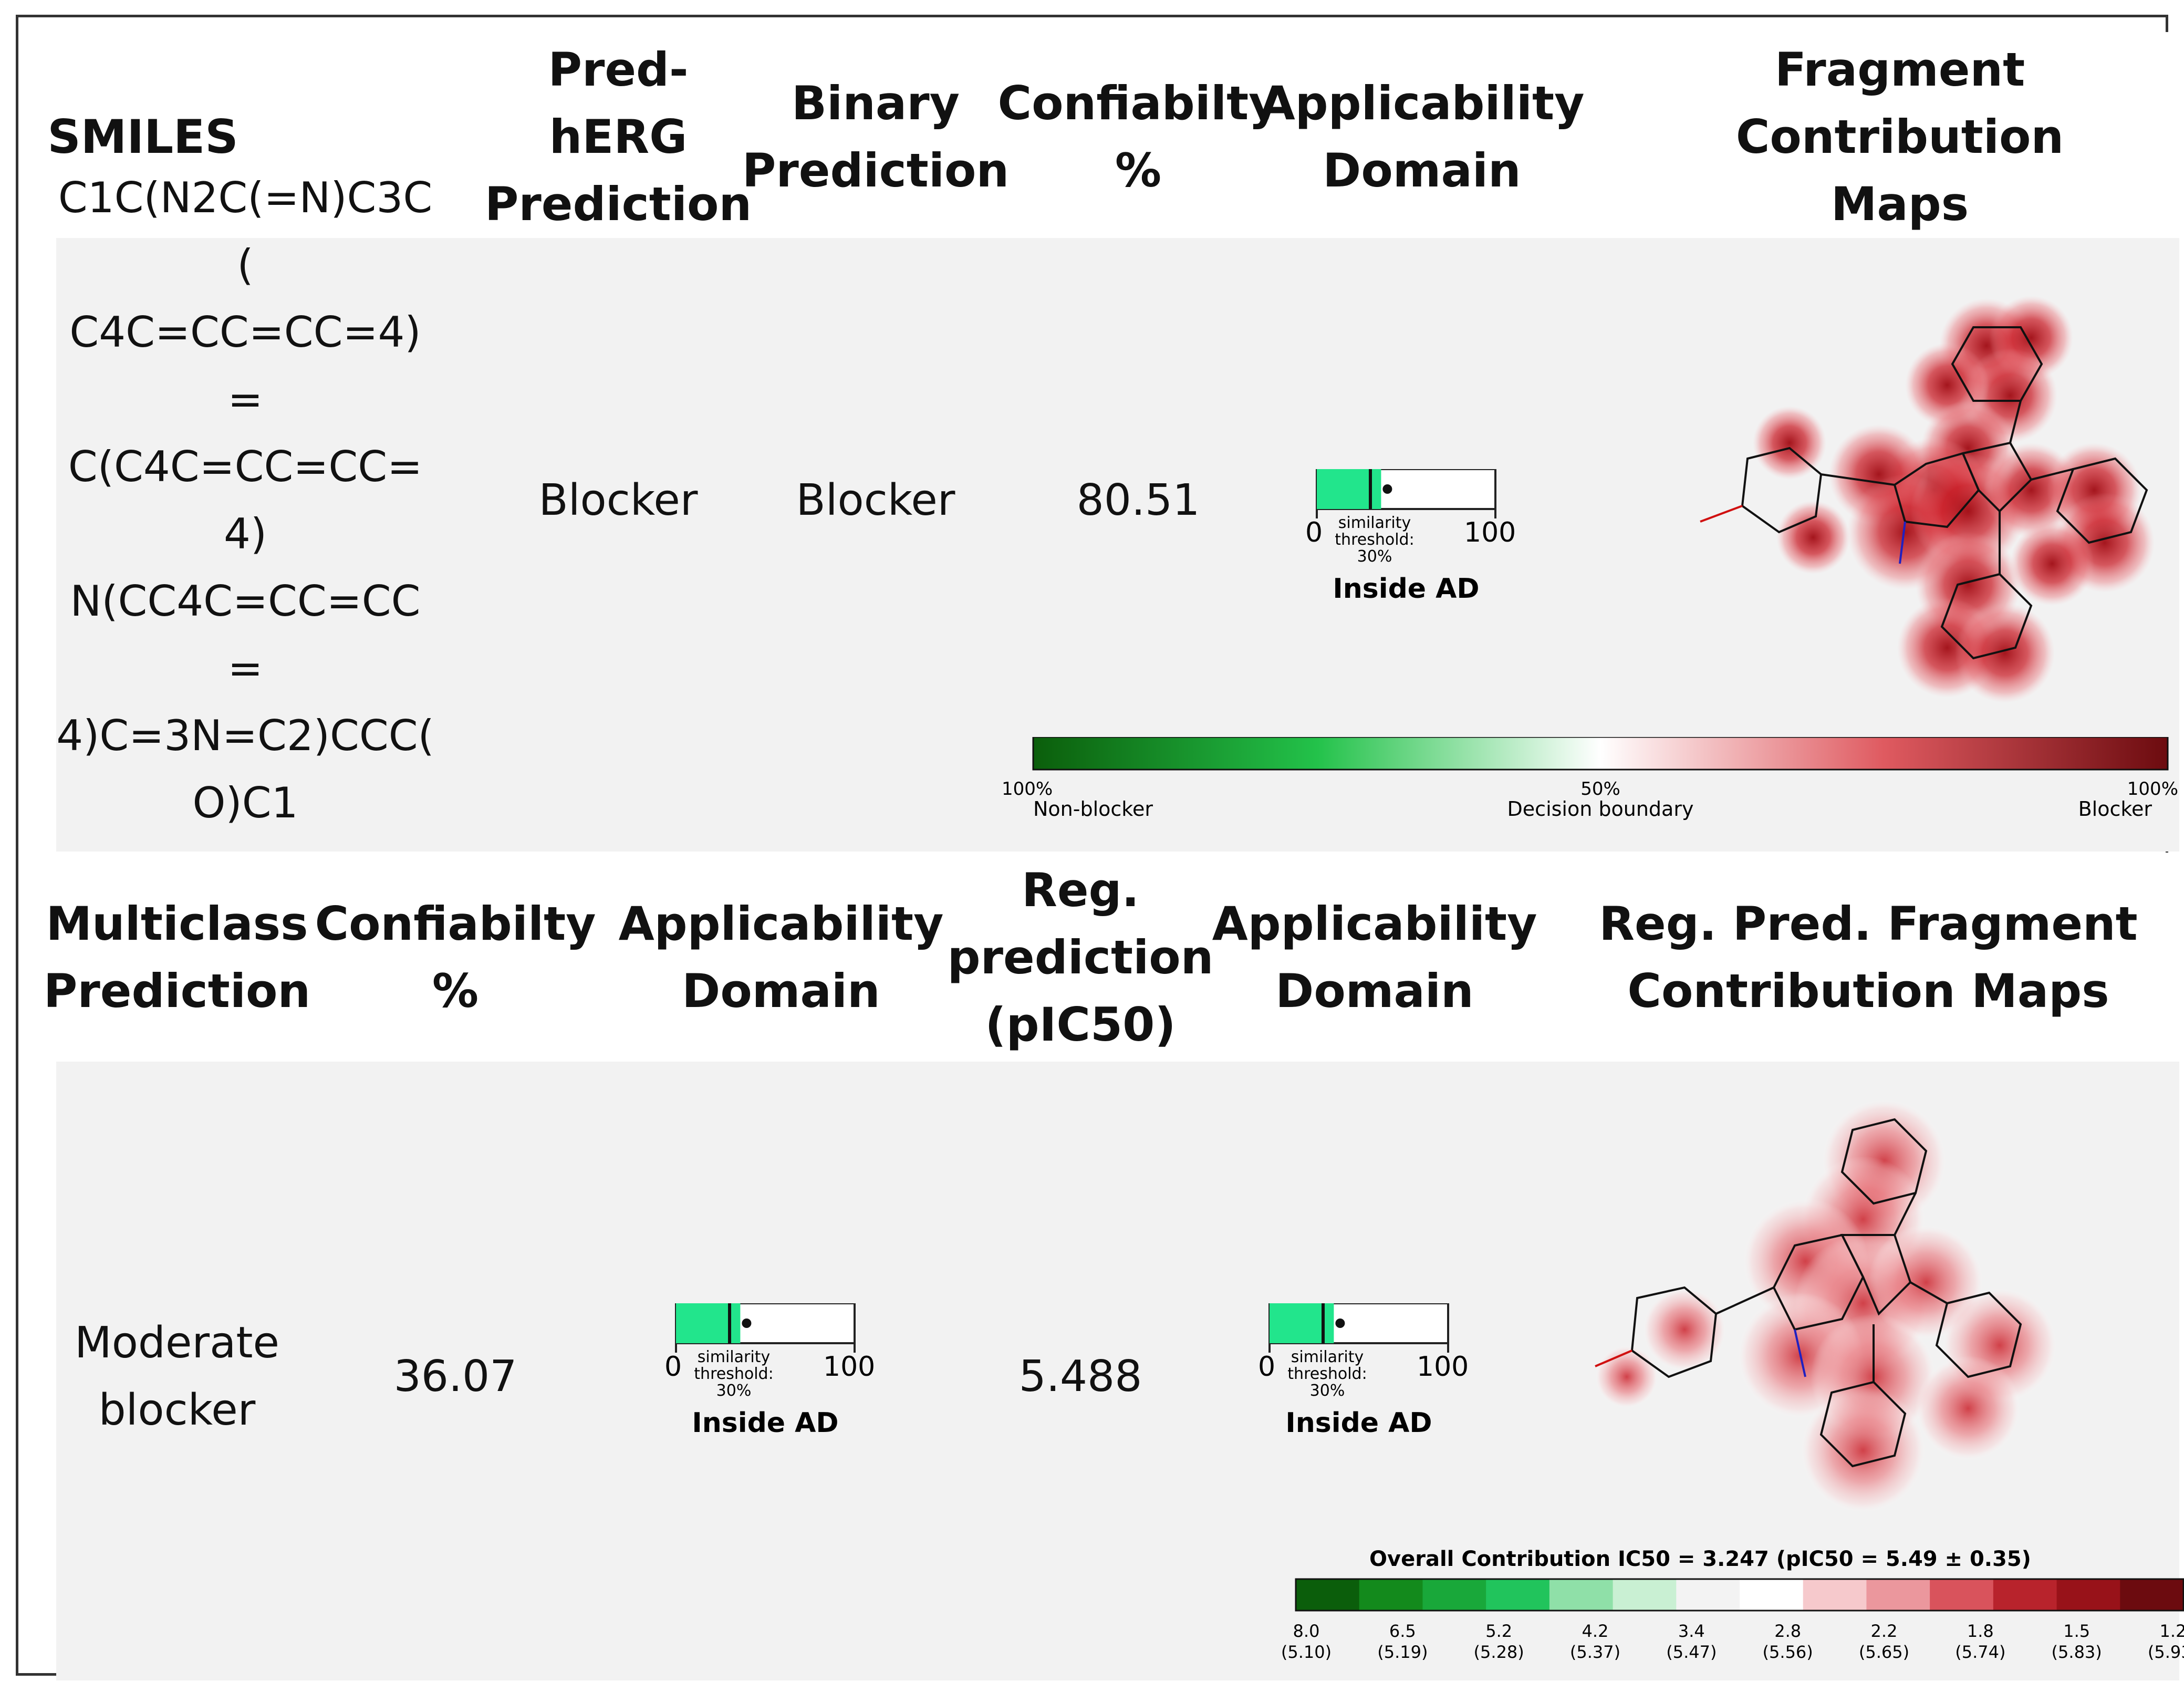  Describe the element at coordinates (1080, 958) in the screenshot. I see `header-reg-prediction: Reg. prediction (pIC50)` at that location.